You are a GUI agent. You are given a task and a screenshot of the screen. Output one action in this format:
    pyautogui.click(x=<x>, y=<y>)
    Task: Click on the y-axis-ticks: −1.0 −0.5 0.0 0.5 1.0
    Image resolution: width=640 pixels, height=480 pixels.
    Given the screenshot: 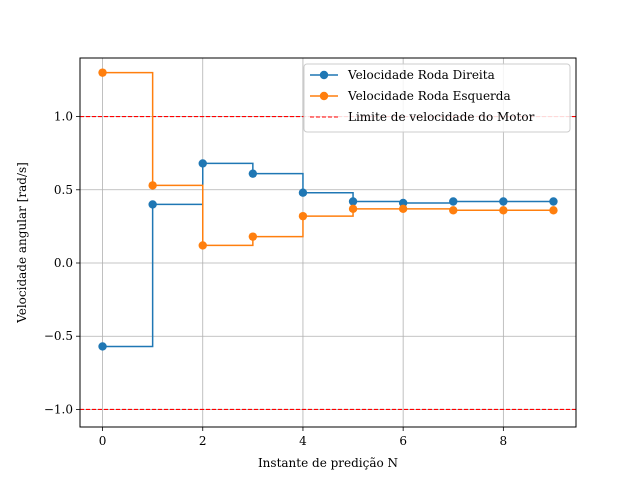 What is the action you would take?
    pyautogui.click(x=62, y=263)
    